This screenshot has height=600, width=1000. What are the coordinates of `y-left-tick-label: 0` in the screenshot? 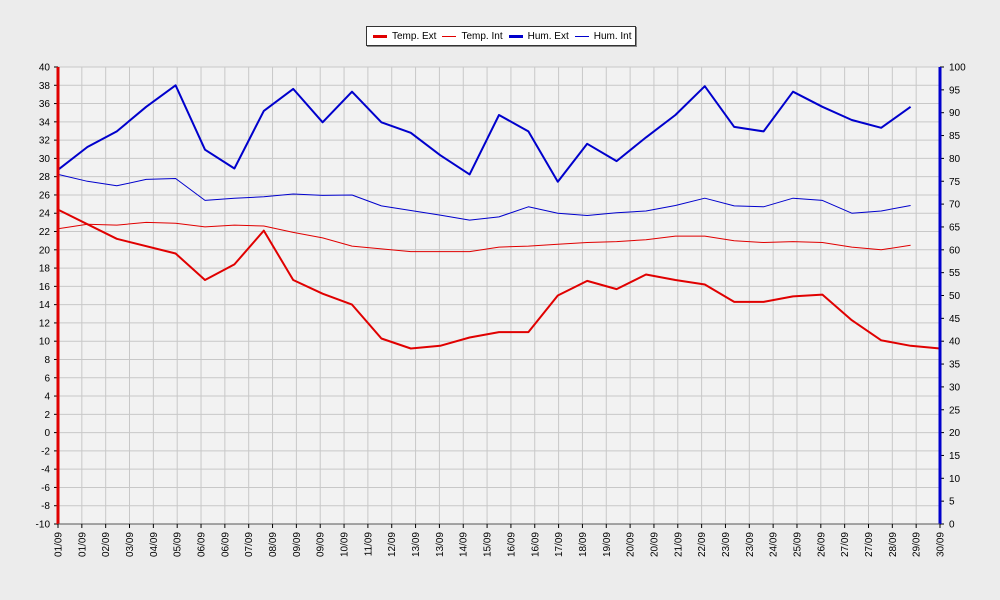 It's located at (47, 433).